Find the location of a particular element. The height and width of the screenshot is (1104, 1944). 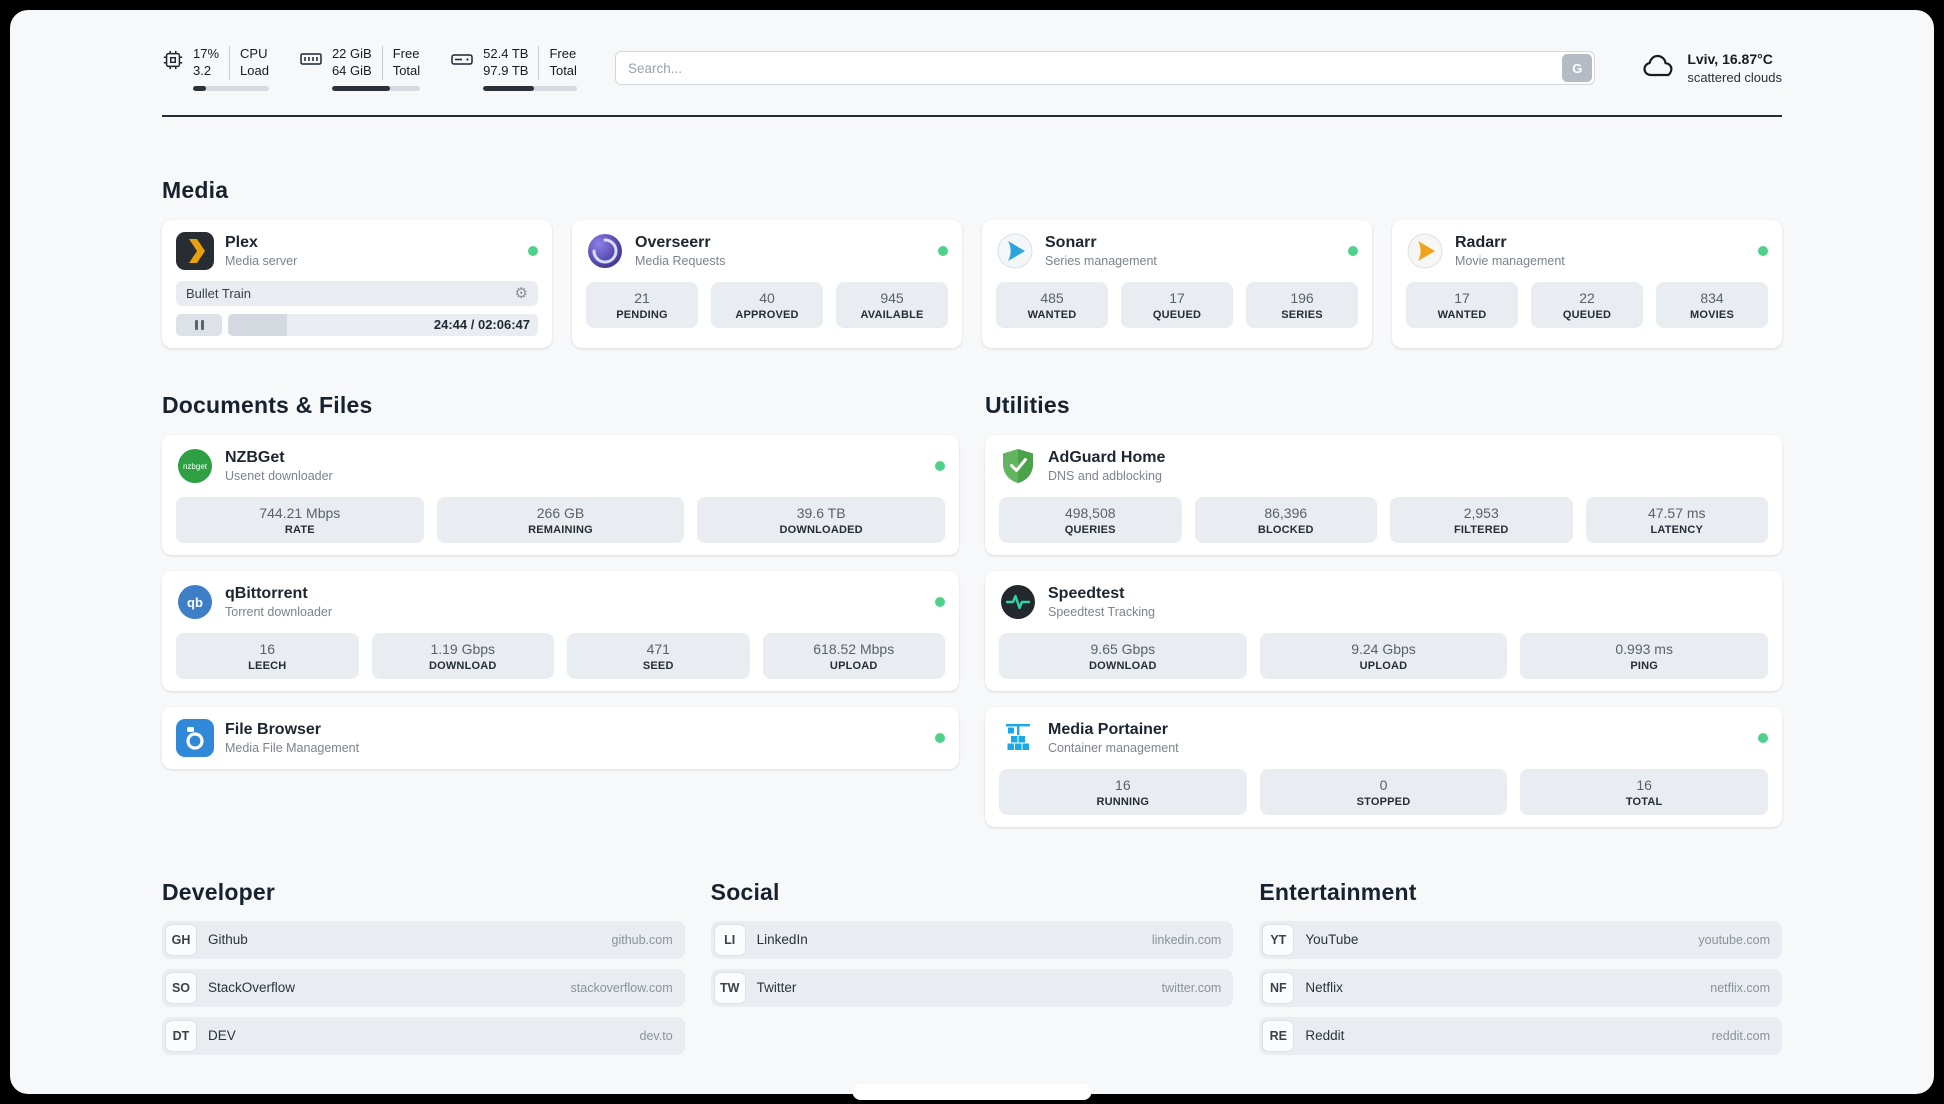

stat-pending: 21 PENDING is located at coordinates (642, 304).